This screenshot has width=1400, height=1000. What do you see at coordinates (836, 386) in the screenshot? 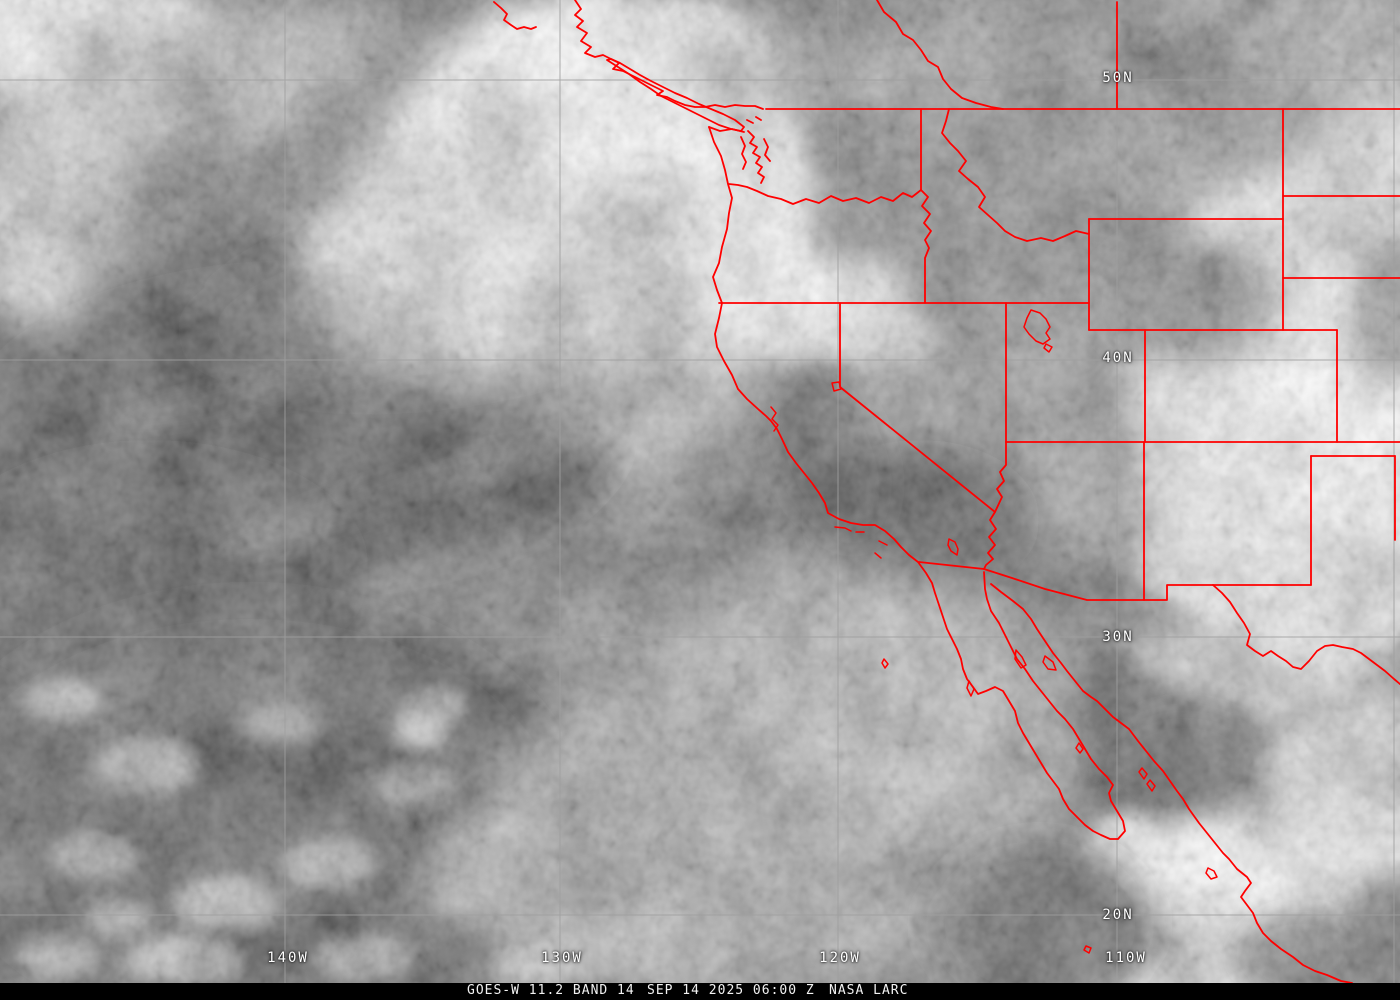
I see `lake-tahoe` at bounding box center [836, 386].